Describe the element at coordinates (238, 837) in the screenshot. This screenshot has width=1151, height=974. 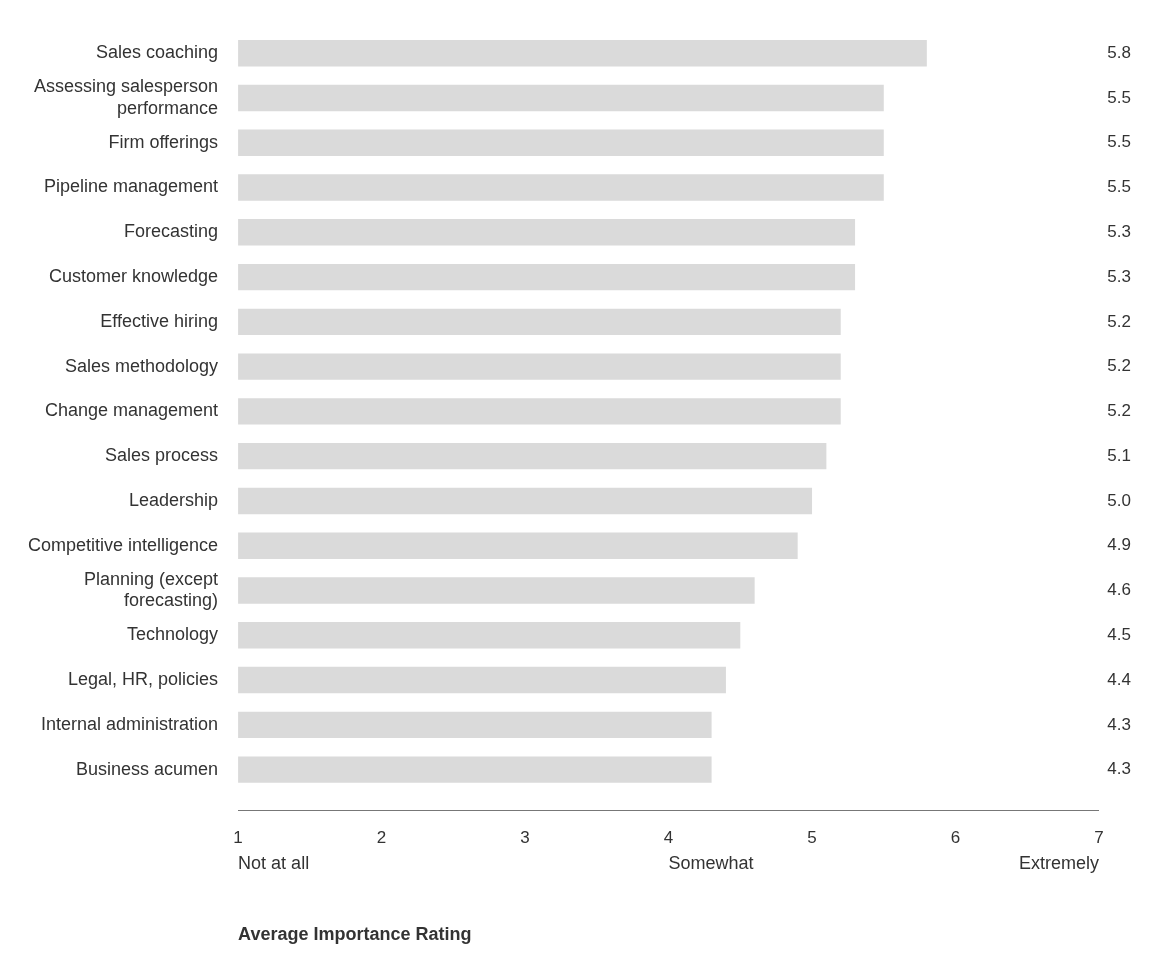
I see `x-tick-label: 1` at that location.